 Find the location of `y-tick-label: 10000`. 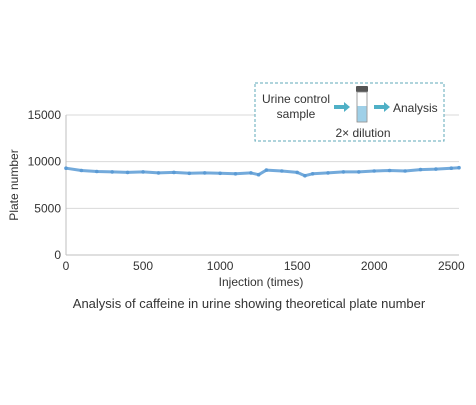

y-tick-label: 10000 is located at coordinates (45, 162).